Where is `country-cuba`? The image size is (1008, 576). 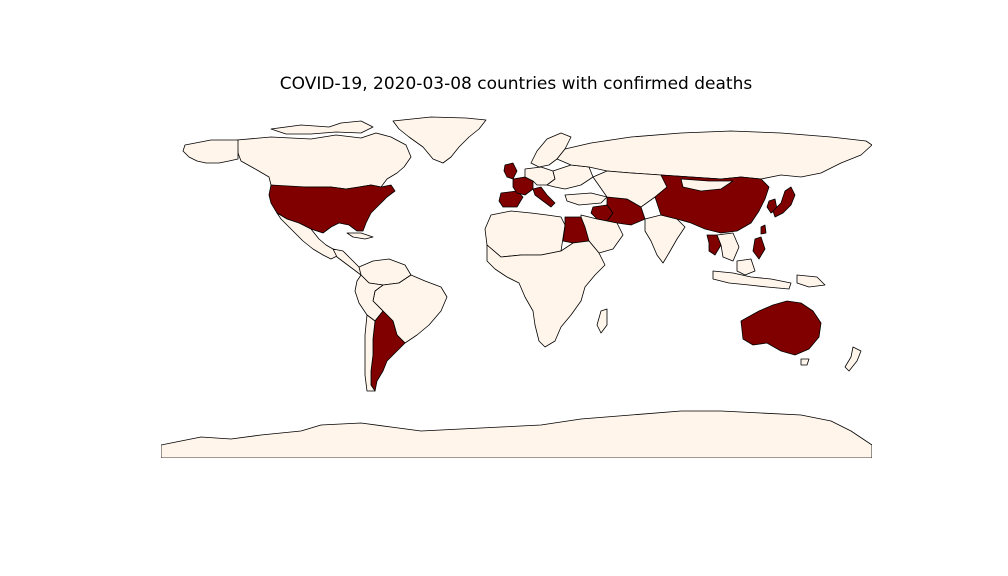
country-cuba is located at coordinates (360, 236).